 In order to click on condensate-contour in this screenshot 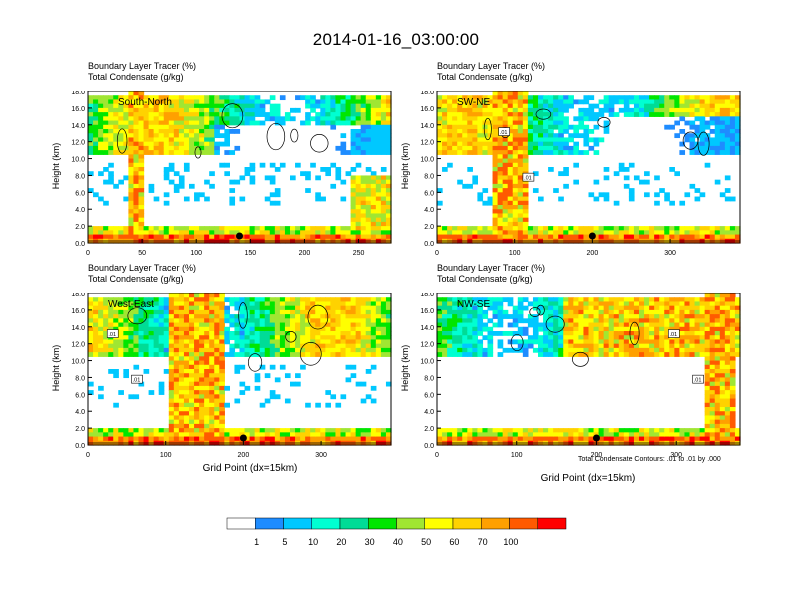, I will do `click(634, 333)`.